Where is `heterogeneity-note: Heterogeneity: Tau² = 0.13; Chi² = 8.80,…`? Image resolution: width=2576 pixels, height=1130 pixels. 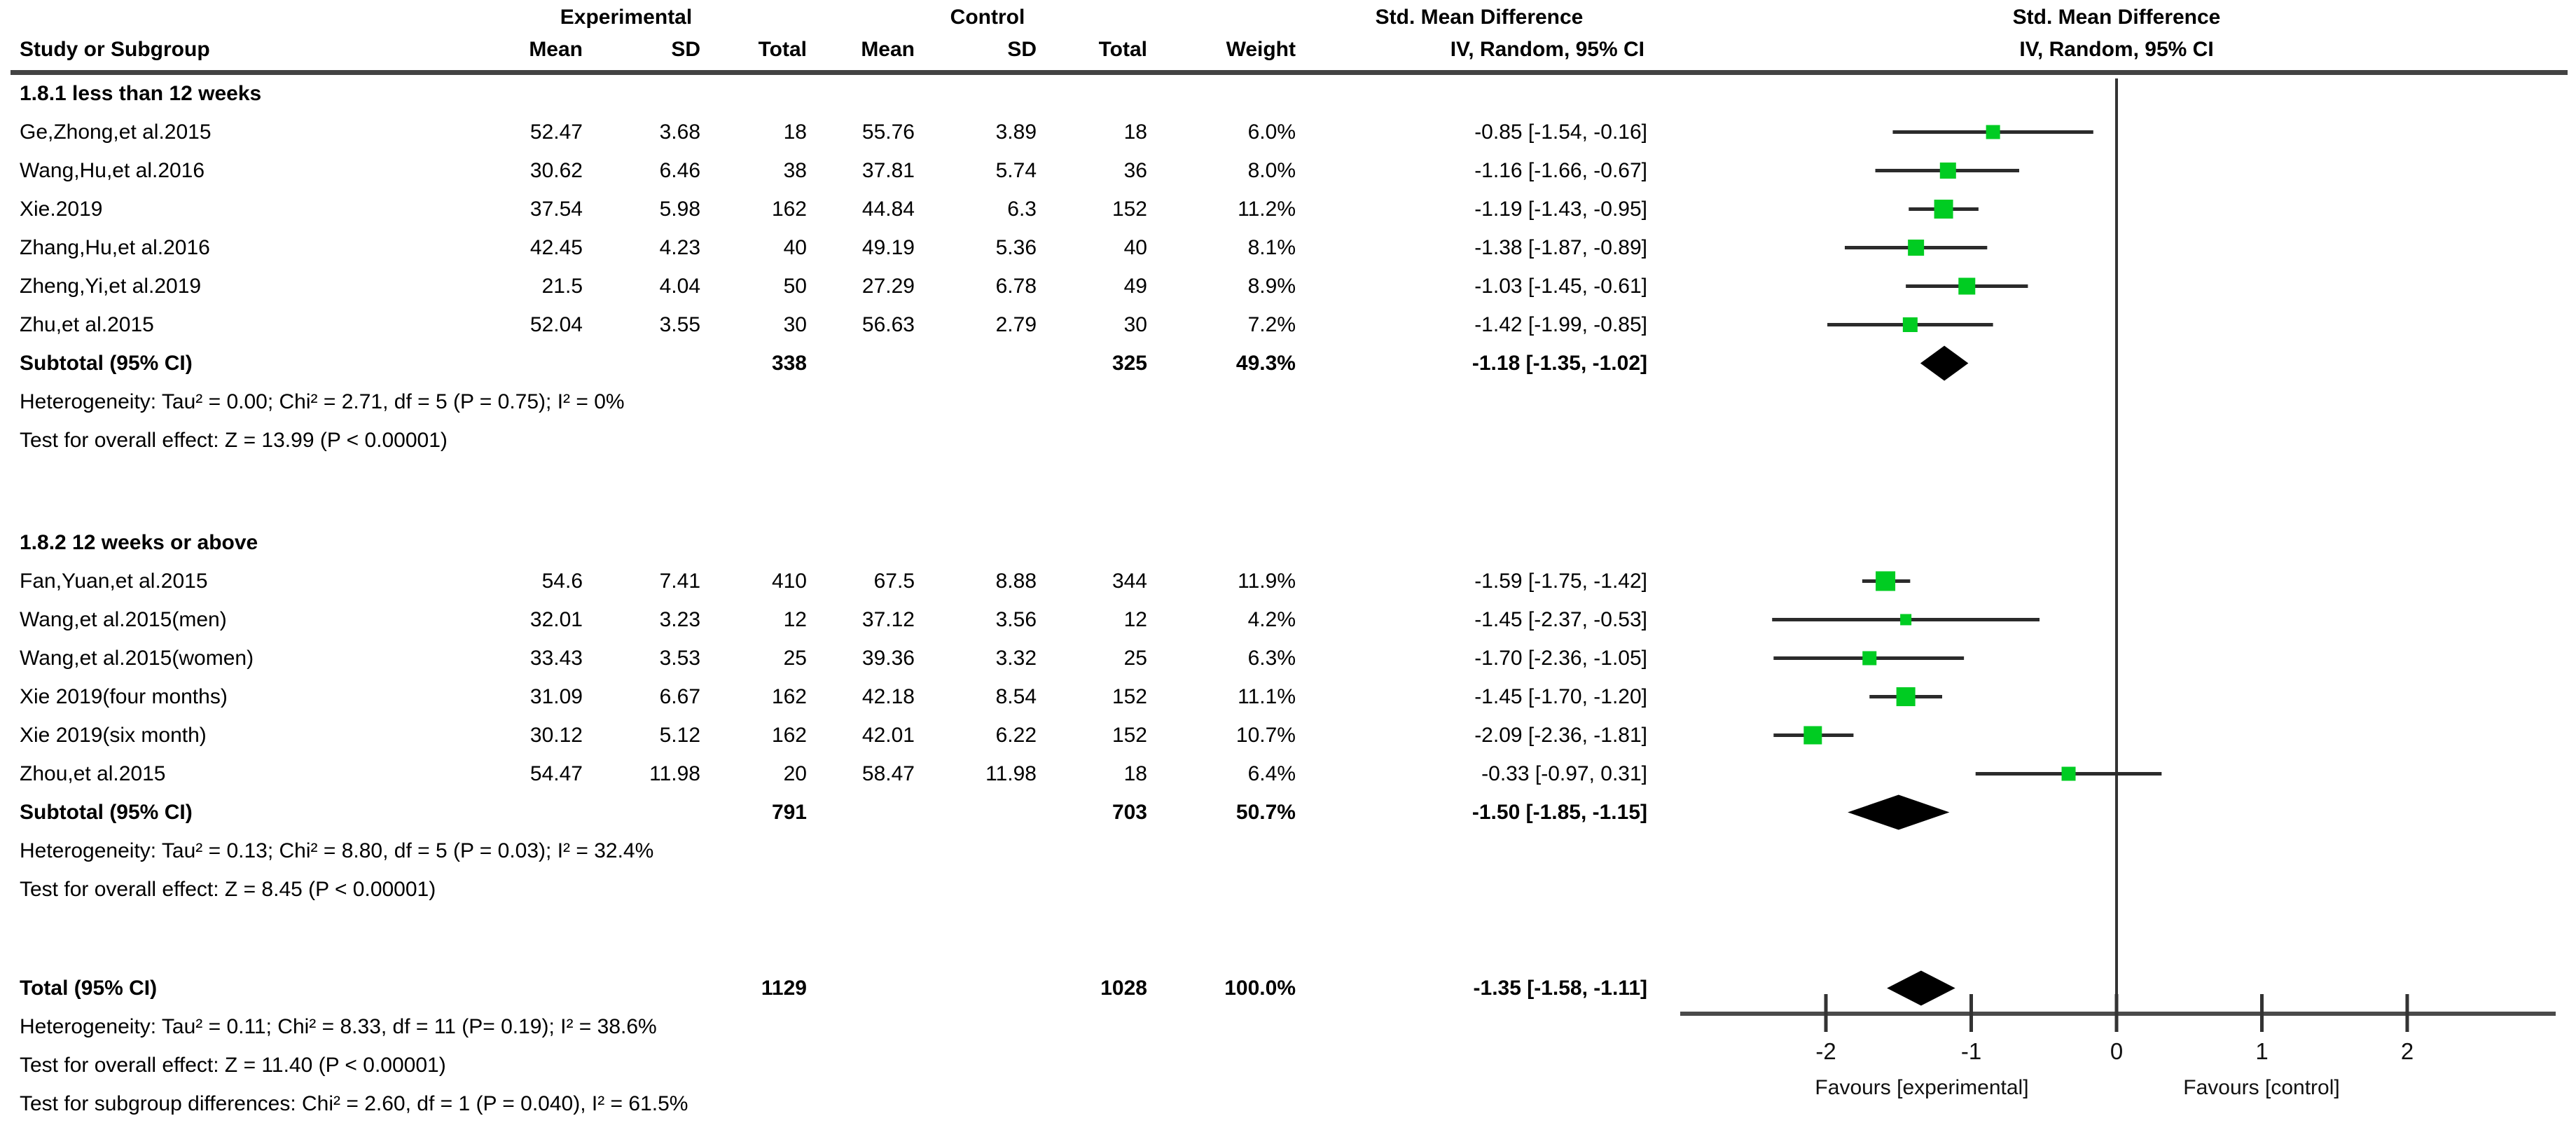 heterogeneity-note: Heterogeneity: Tau² = 0.13; Chi² = 8.80,… is located at coordinates (337, 850).